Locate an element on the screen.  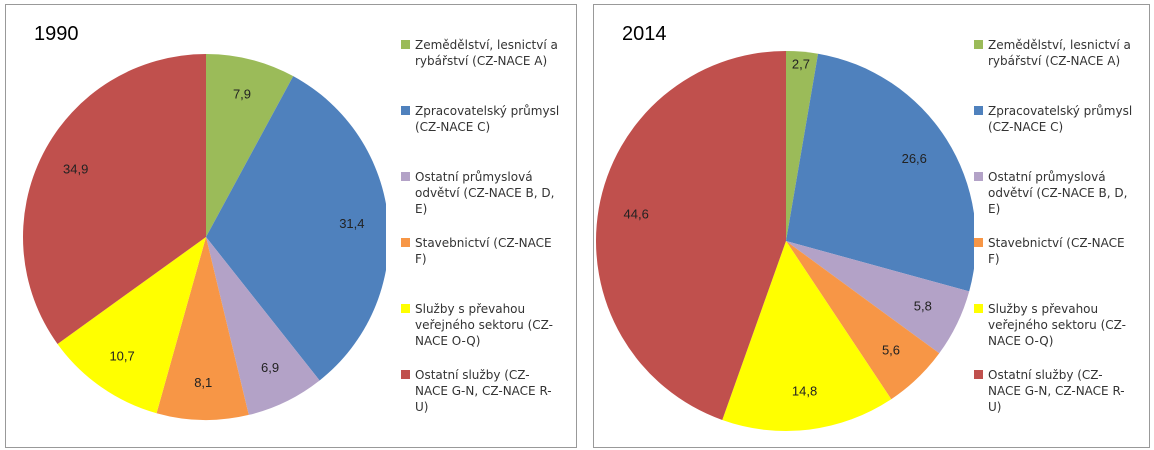
data-label: 14,8 is located at coordinates (804, 390).